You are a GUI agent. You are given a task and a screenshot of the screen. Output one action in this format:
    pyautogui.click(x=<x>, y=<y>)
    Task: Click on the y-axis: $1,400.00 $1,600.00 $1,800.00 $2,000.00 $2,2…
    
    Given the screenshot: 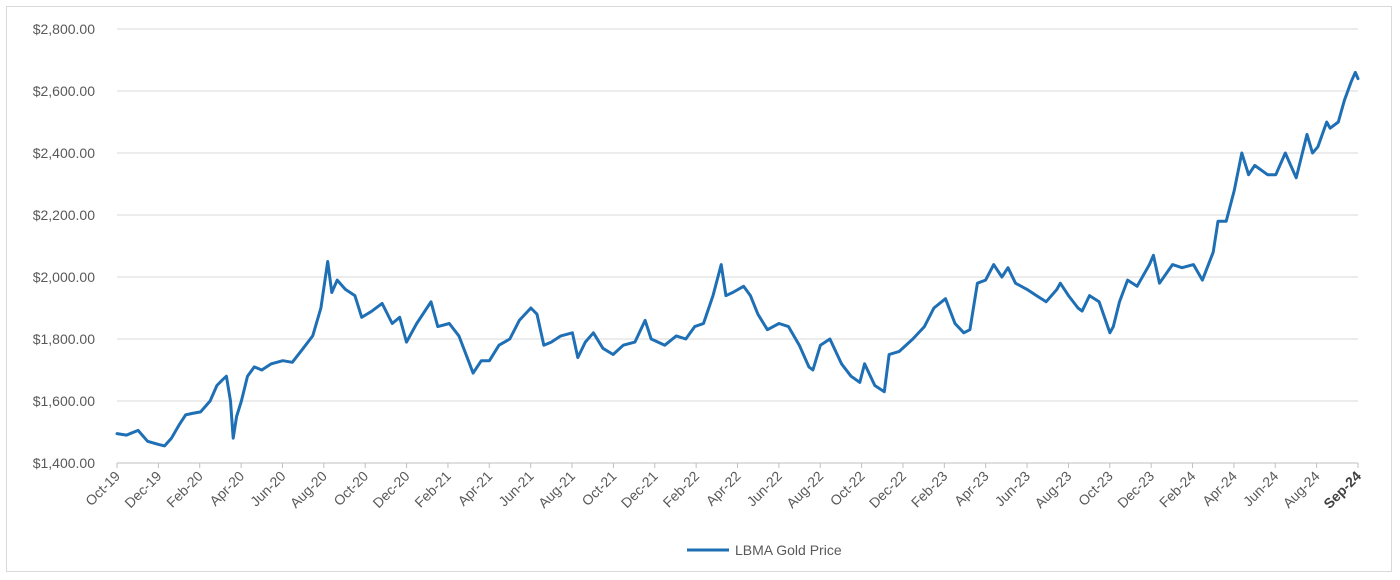 What is the action you would take?
    pyautogui.click(x=64, y=246)
    